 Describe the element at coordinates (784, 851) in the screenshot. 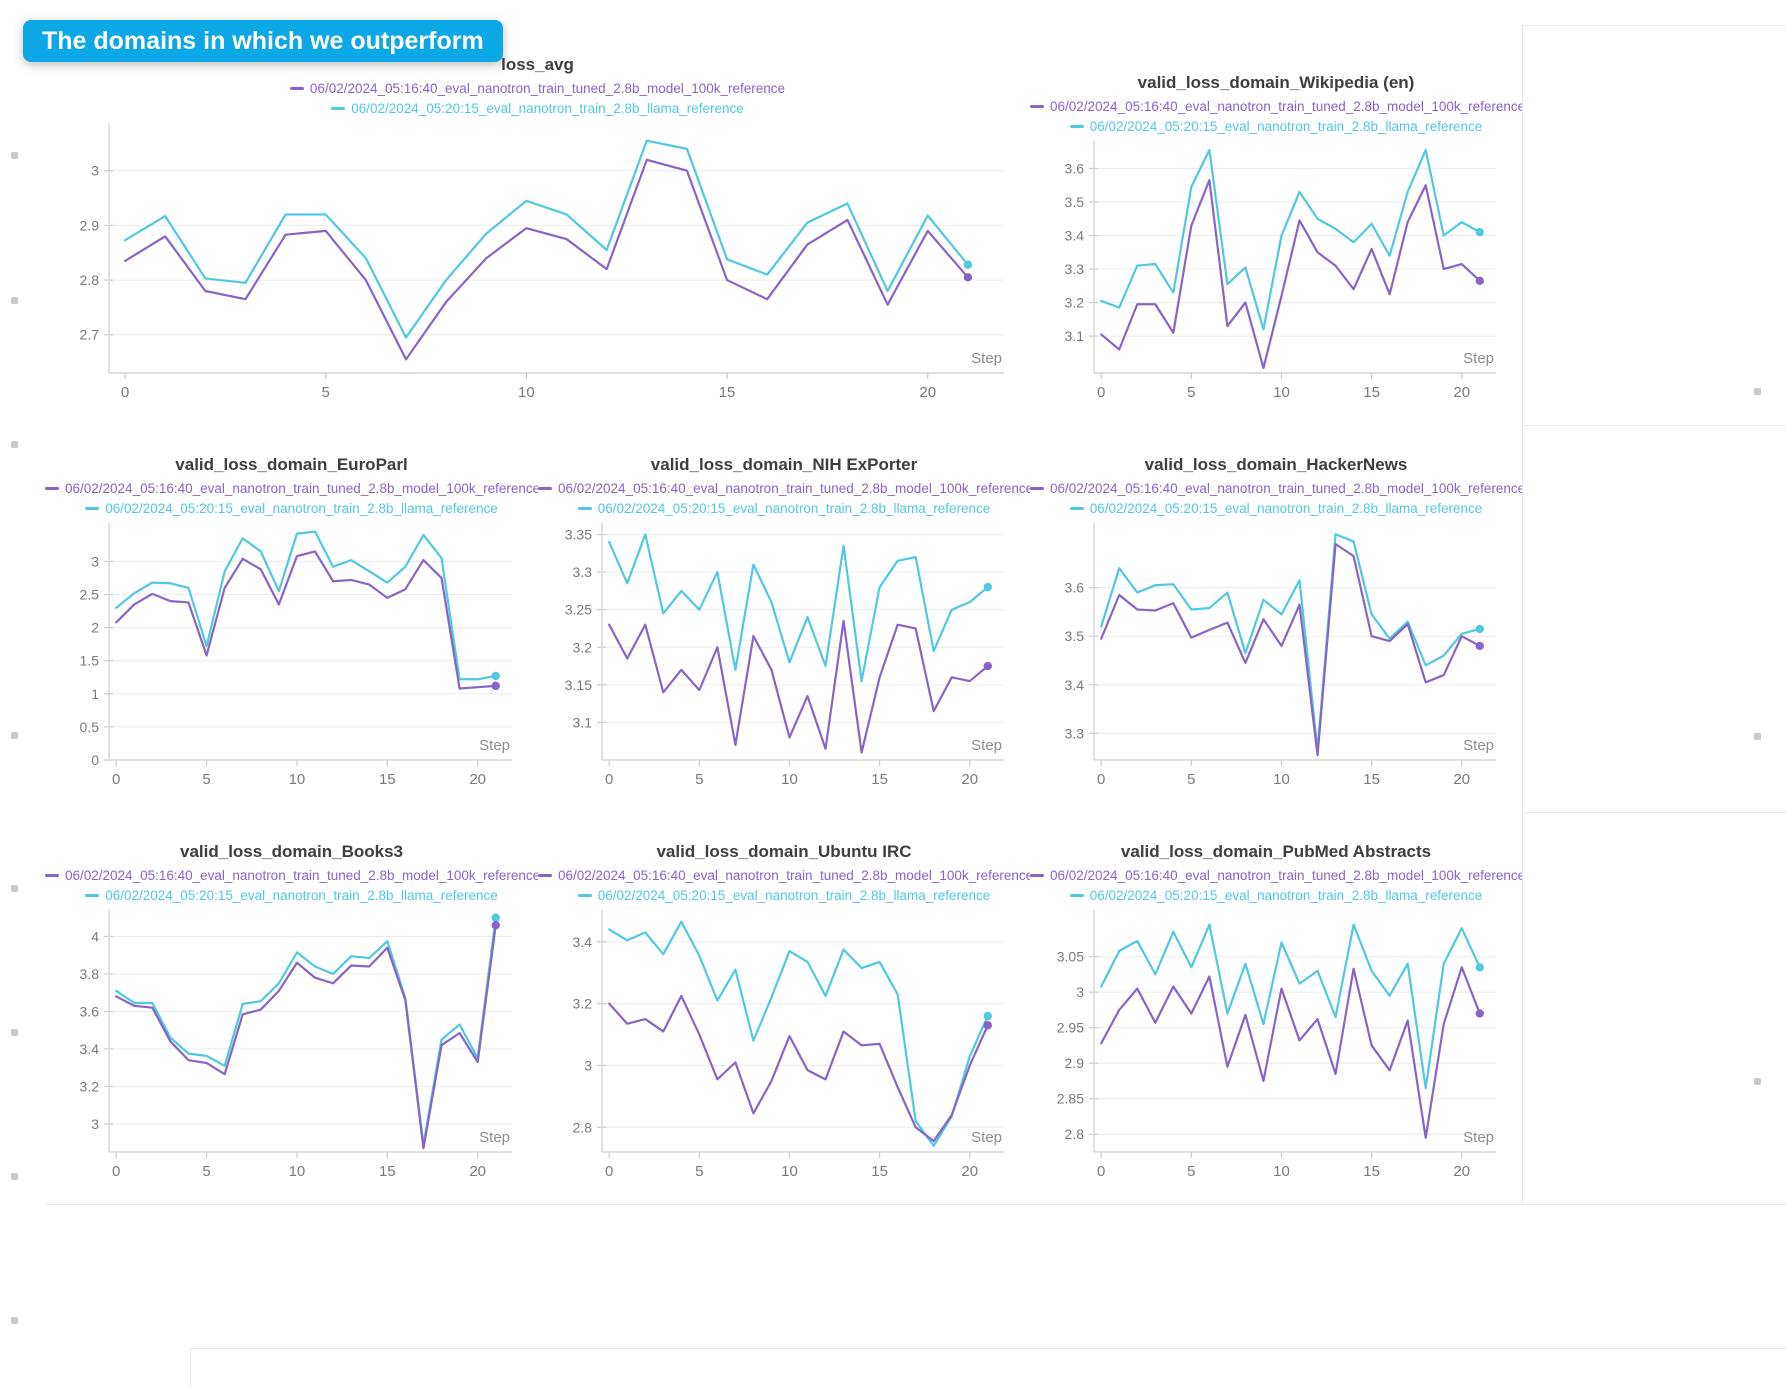

I see `chart-title: valid_loss_domain_Ubuntu IRC` at that location.